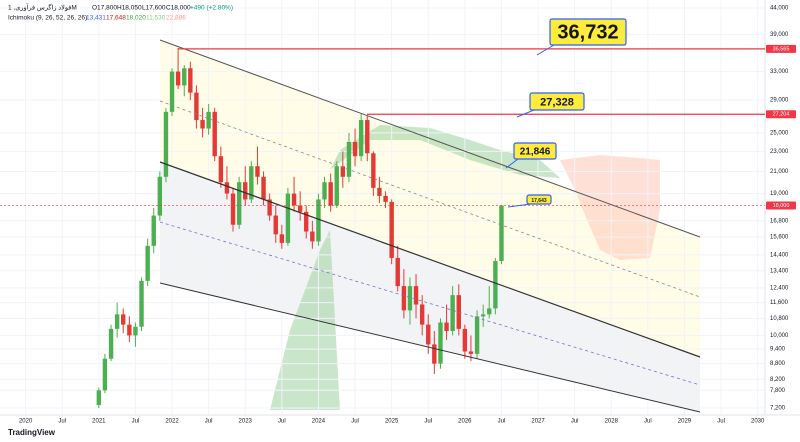 The height and width of the screenshot is (442, 800). I want to click on callout-label: 36,732, so click(587, 32).